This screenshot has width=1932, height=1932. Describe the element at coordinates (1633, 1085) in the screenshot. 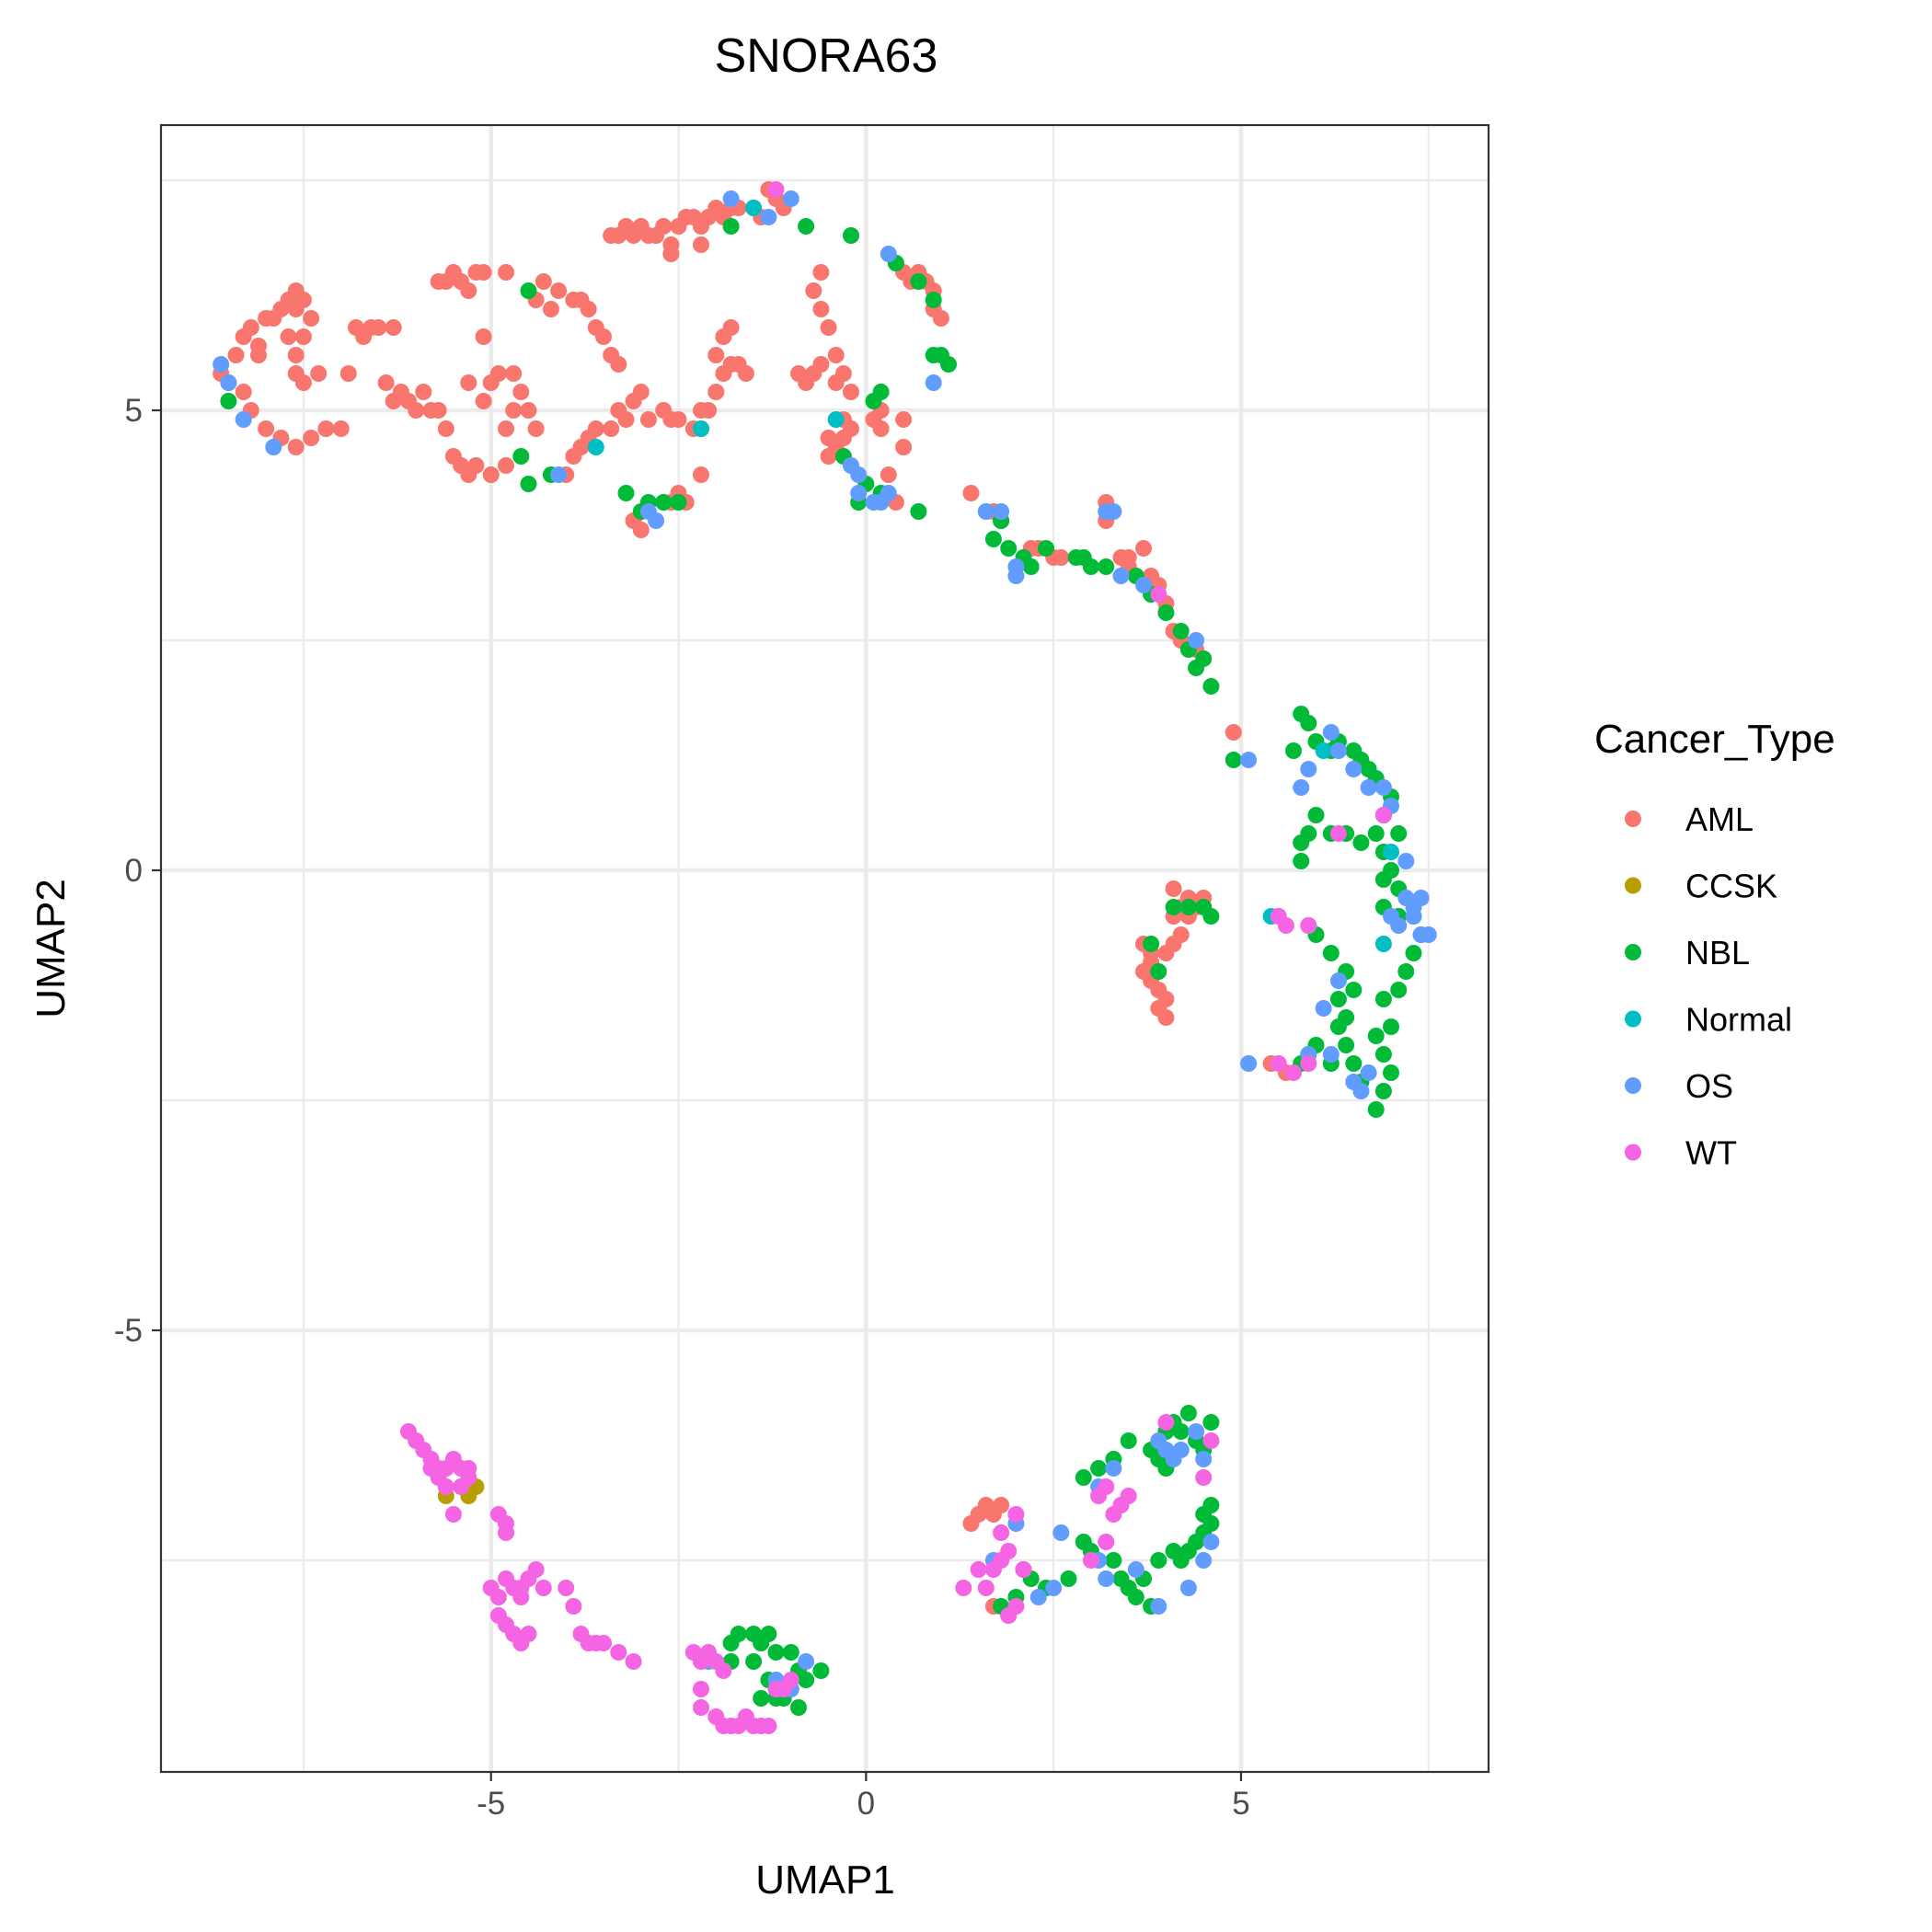

I see `legend-key-os` at that location.